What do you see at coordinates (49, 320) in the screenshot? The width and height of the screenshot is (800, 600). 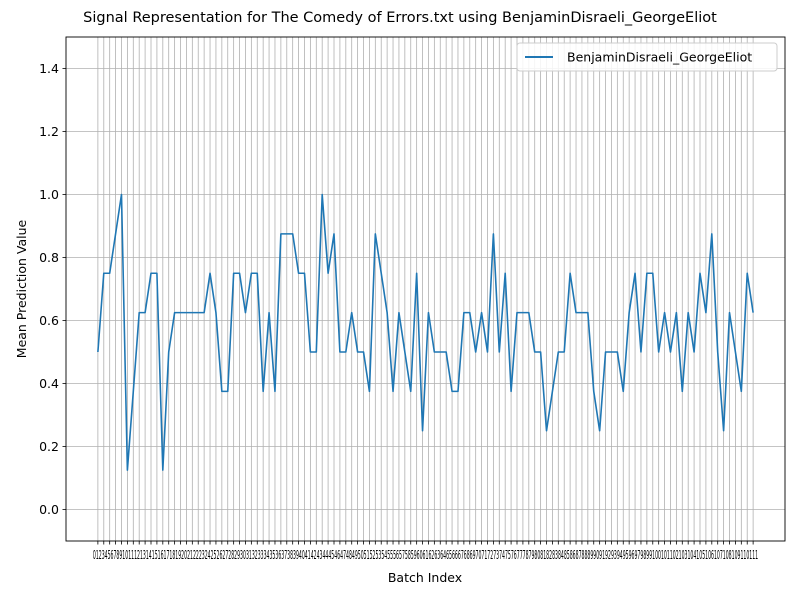 I see `y-tick-label: 0.6` at bounding box center [49, 320].